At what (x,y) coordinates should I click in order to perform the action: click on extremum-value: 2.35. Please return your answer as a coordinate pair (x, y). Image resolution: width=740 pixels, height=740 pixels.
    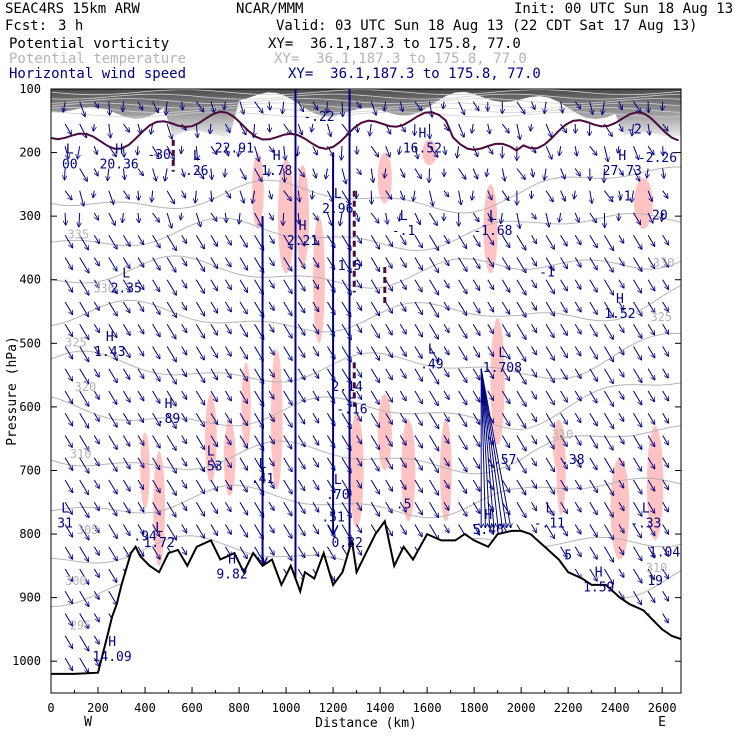
    Looking at the image, I should click on (126, 288).